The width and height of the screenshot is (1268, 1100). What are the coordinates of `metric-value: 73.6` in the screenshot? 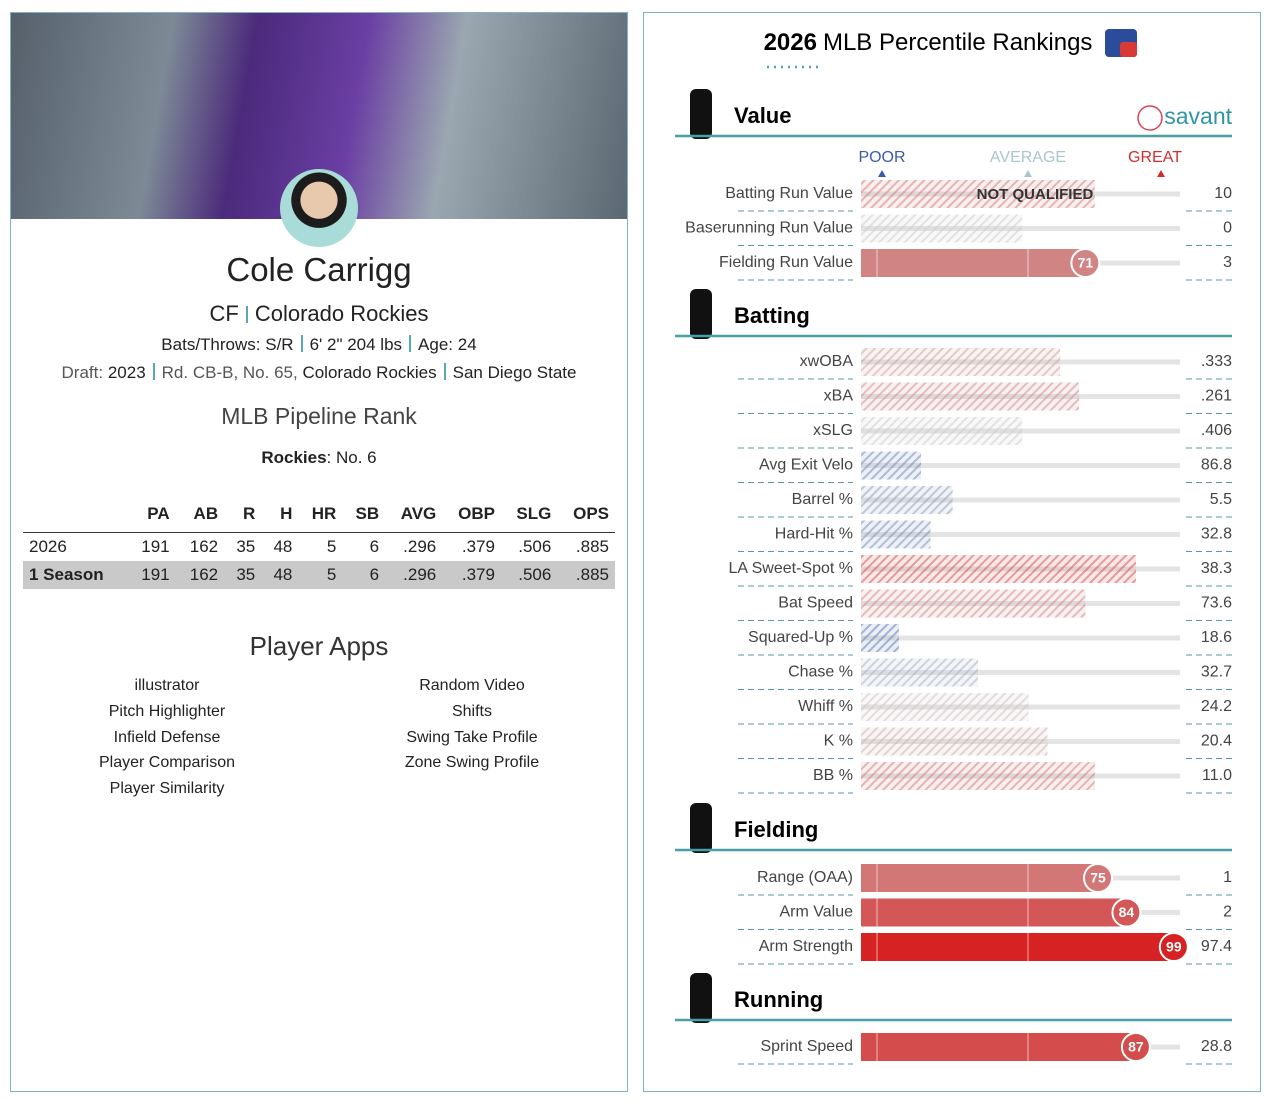 It's located at (1216, 603).